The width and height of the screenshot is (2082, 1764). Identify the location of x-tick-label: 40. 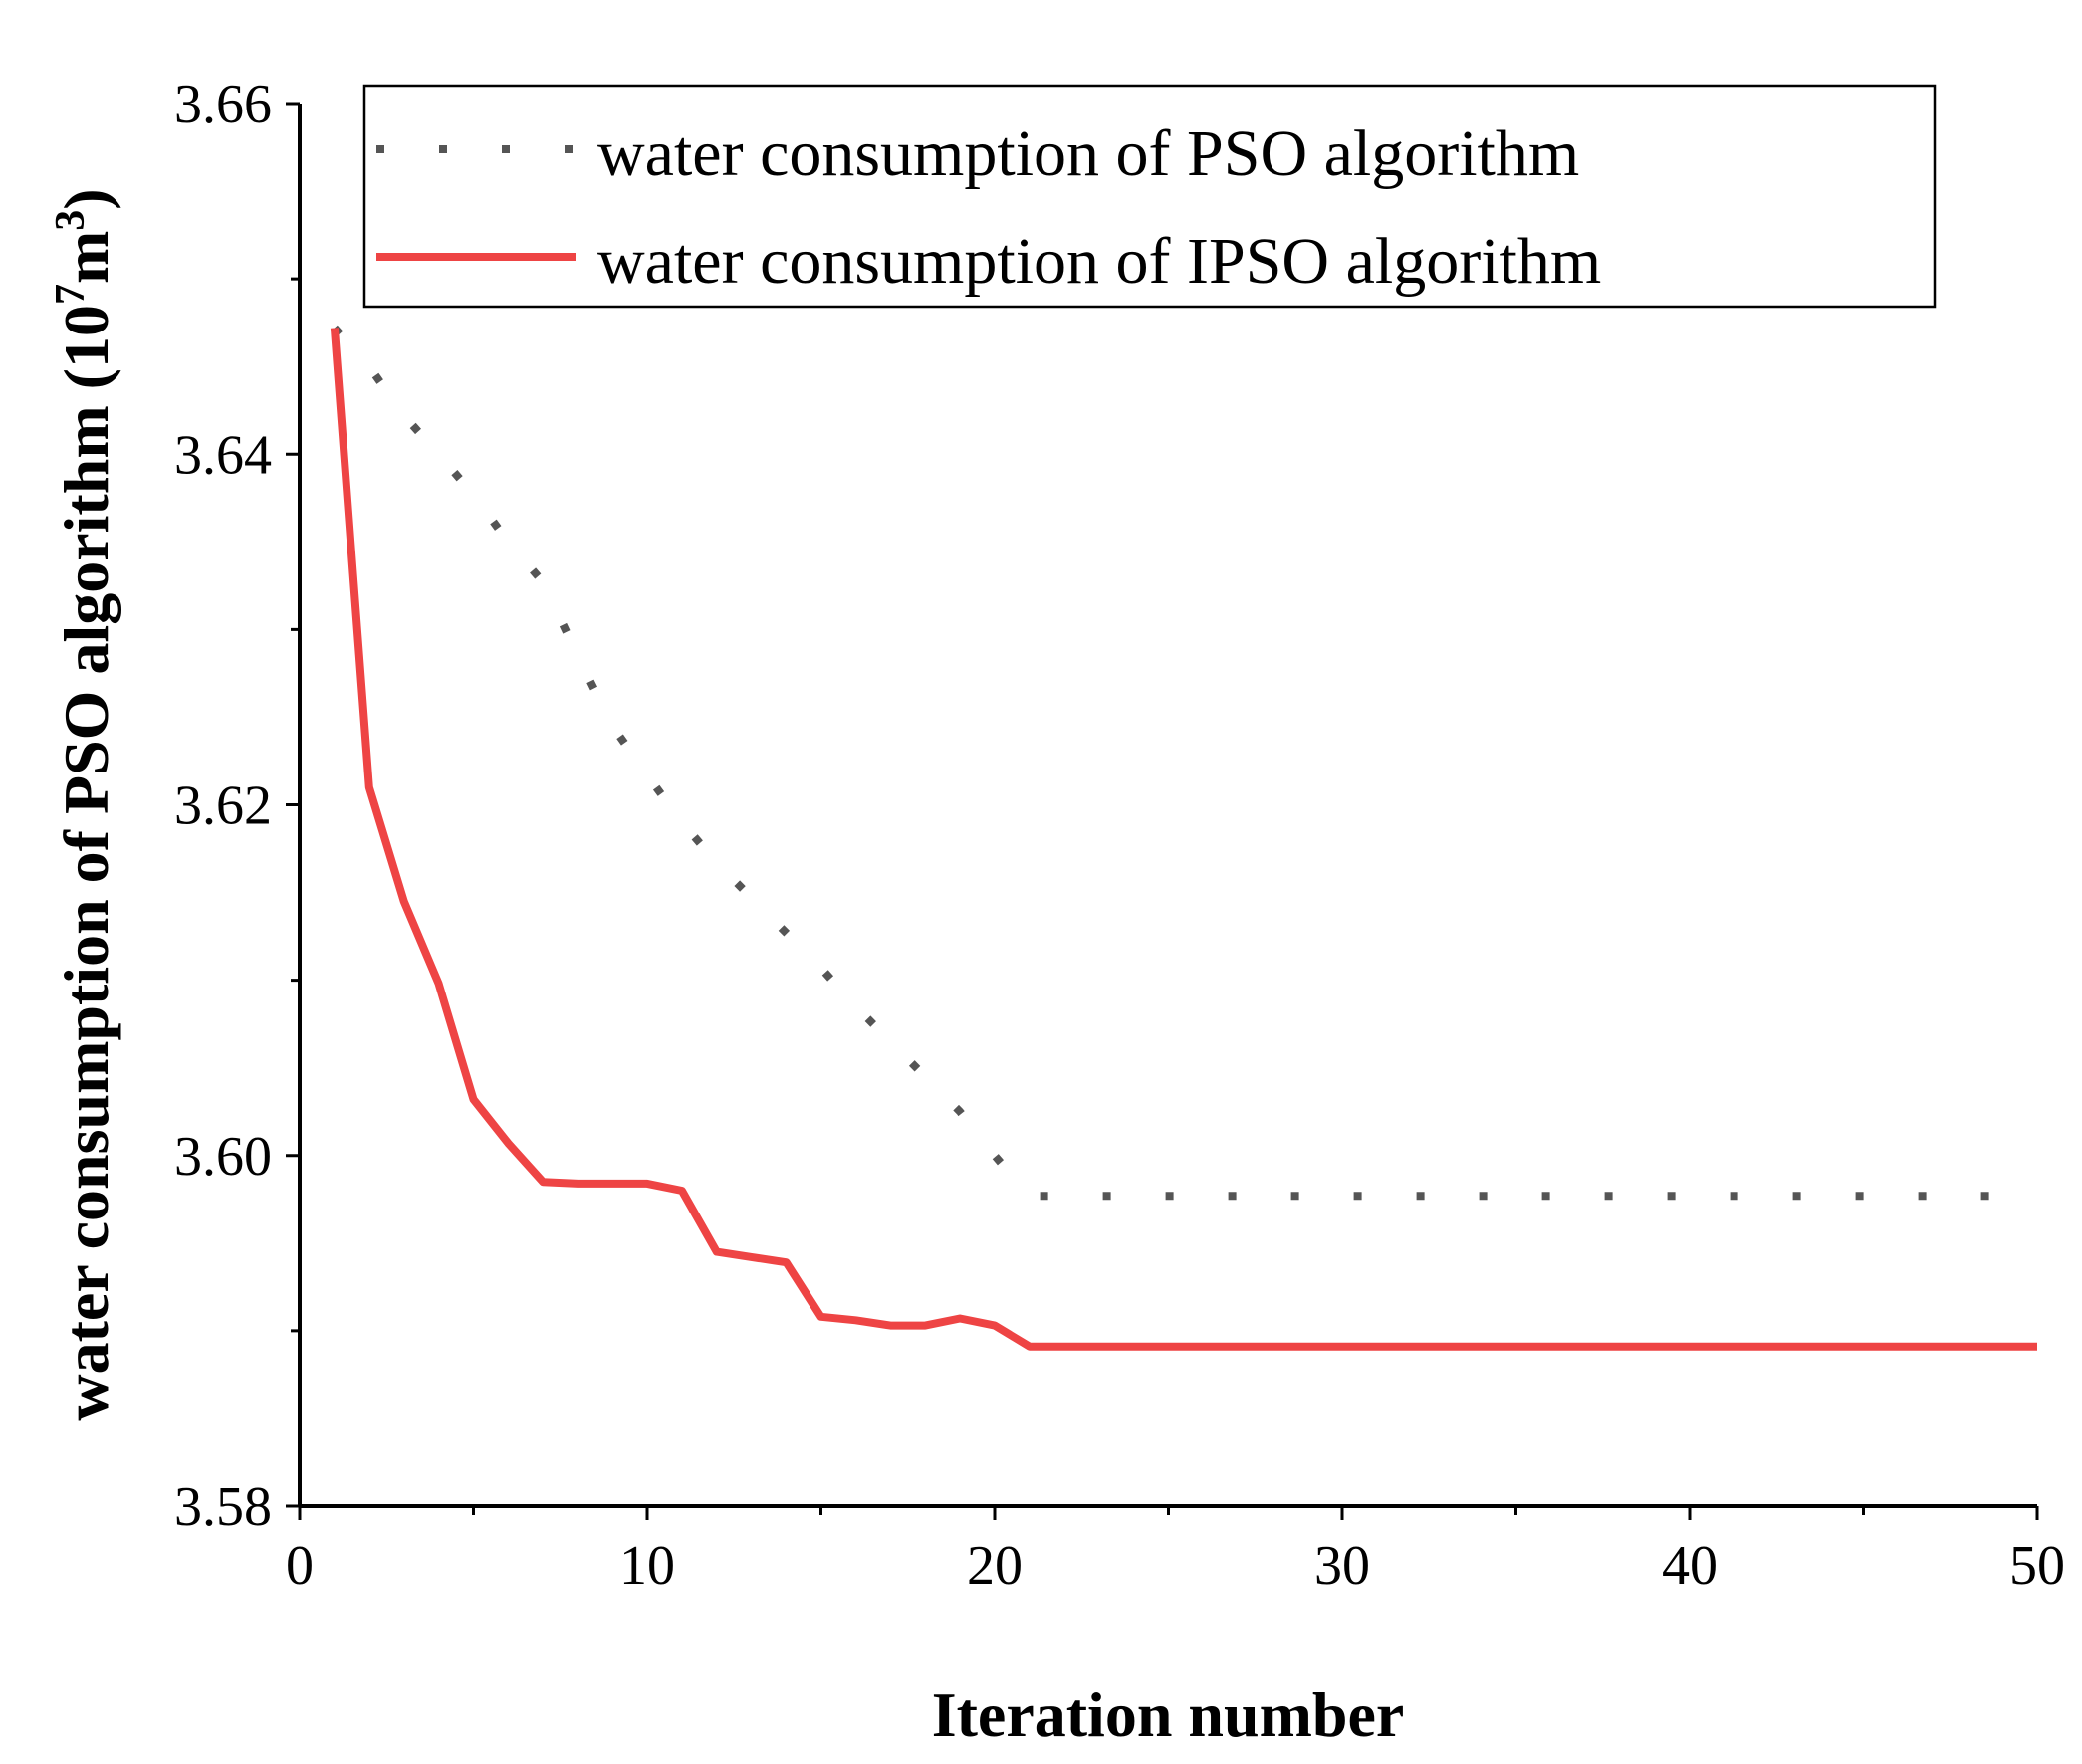
(1690, 1566).